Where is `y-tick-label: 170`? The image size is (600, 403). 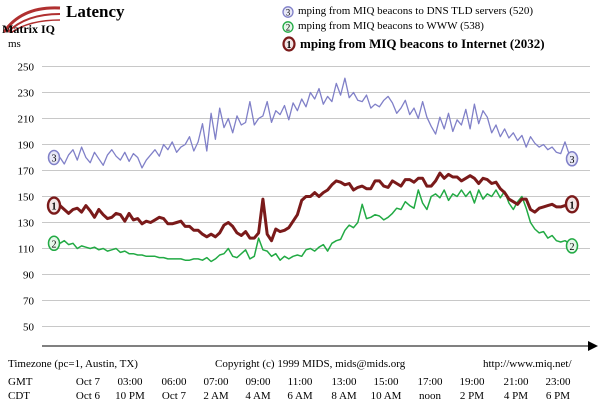
y-tick-label: 170 is located at coordinates (26, 172).